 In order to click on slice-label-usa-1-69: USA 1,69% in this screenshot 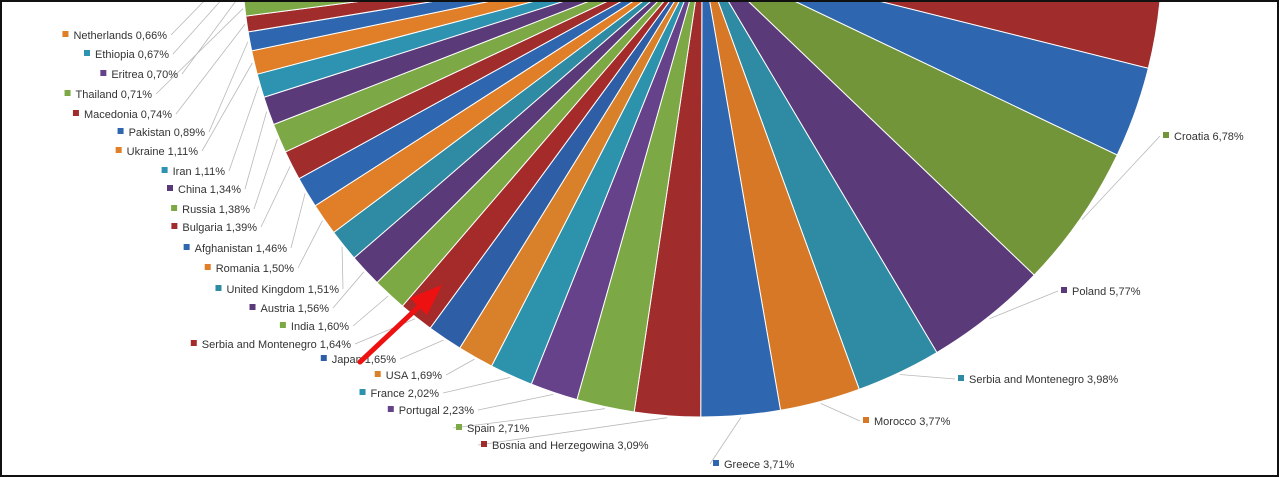, I will do `click(414, 376)`.